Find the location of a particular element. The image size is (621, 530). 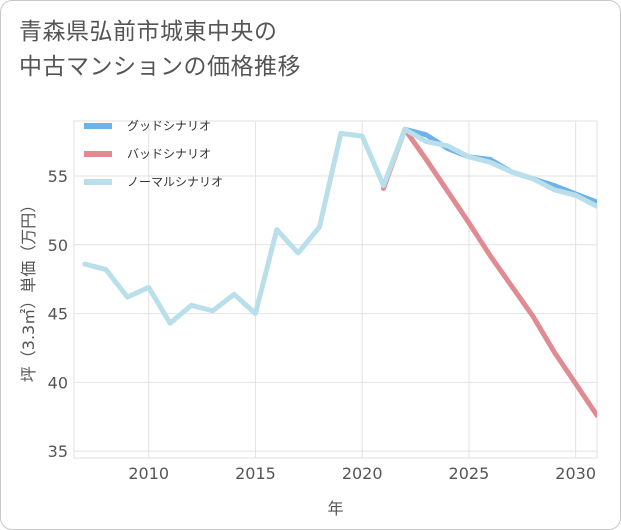

x-tick-label: 2010 is located at coordinates (148, 473).